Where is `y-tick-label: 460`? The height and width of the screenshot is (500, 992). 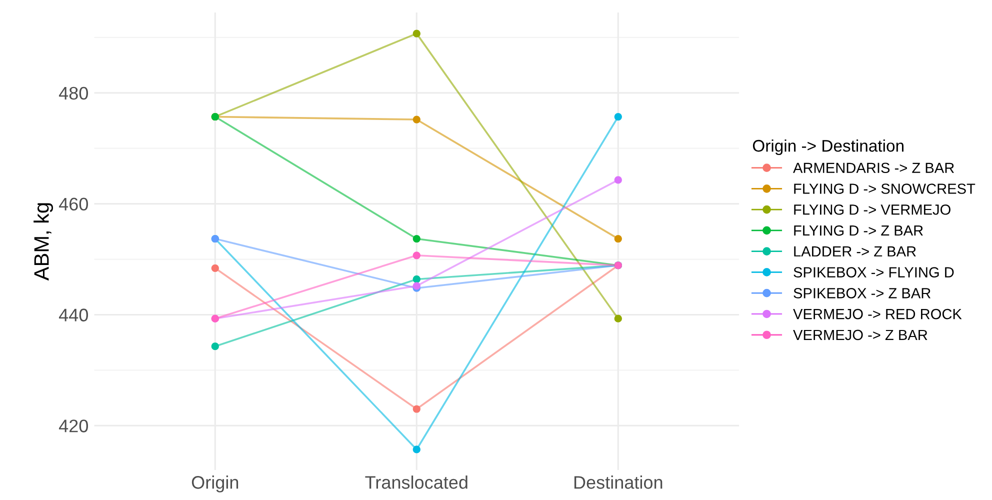
y-tick-label: 460 is located at coordinates (73, 204).